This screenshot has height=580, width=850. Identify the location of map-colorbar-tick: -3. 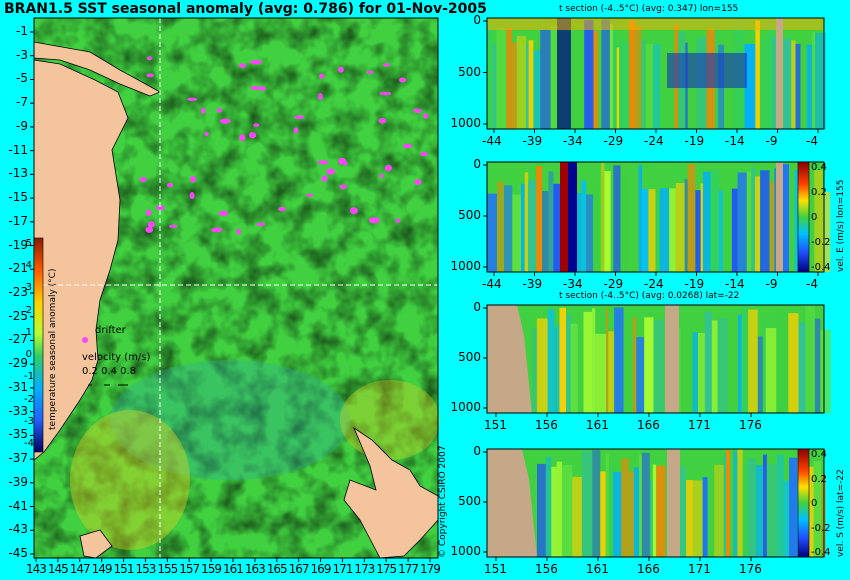
(29, 421).